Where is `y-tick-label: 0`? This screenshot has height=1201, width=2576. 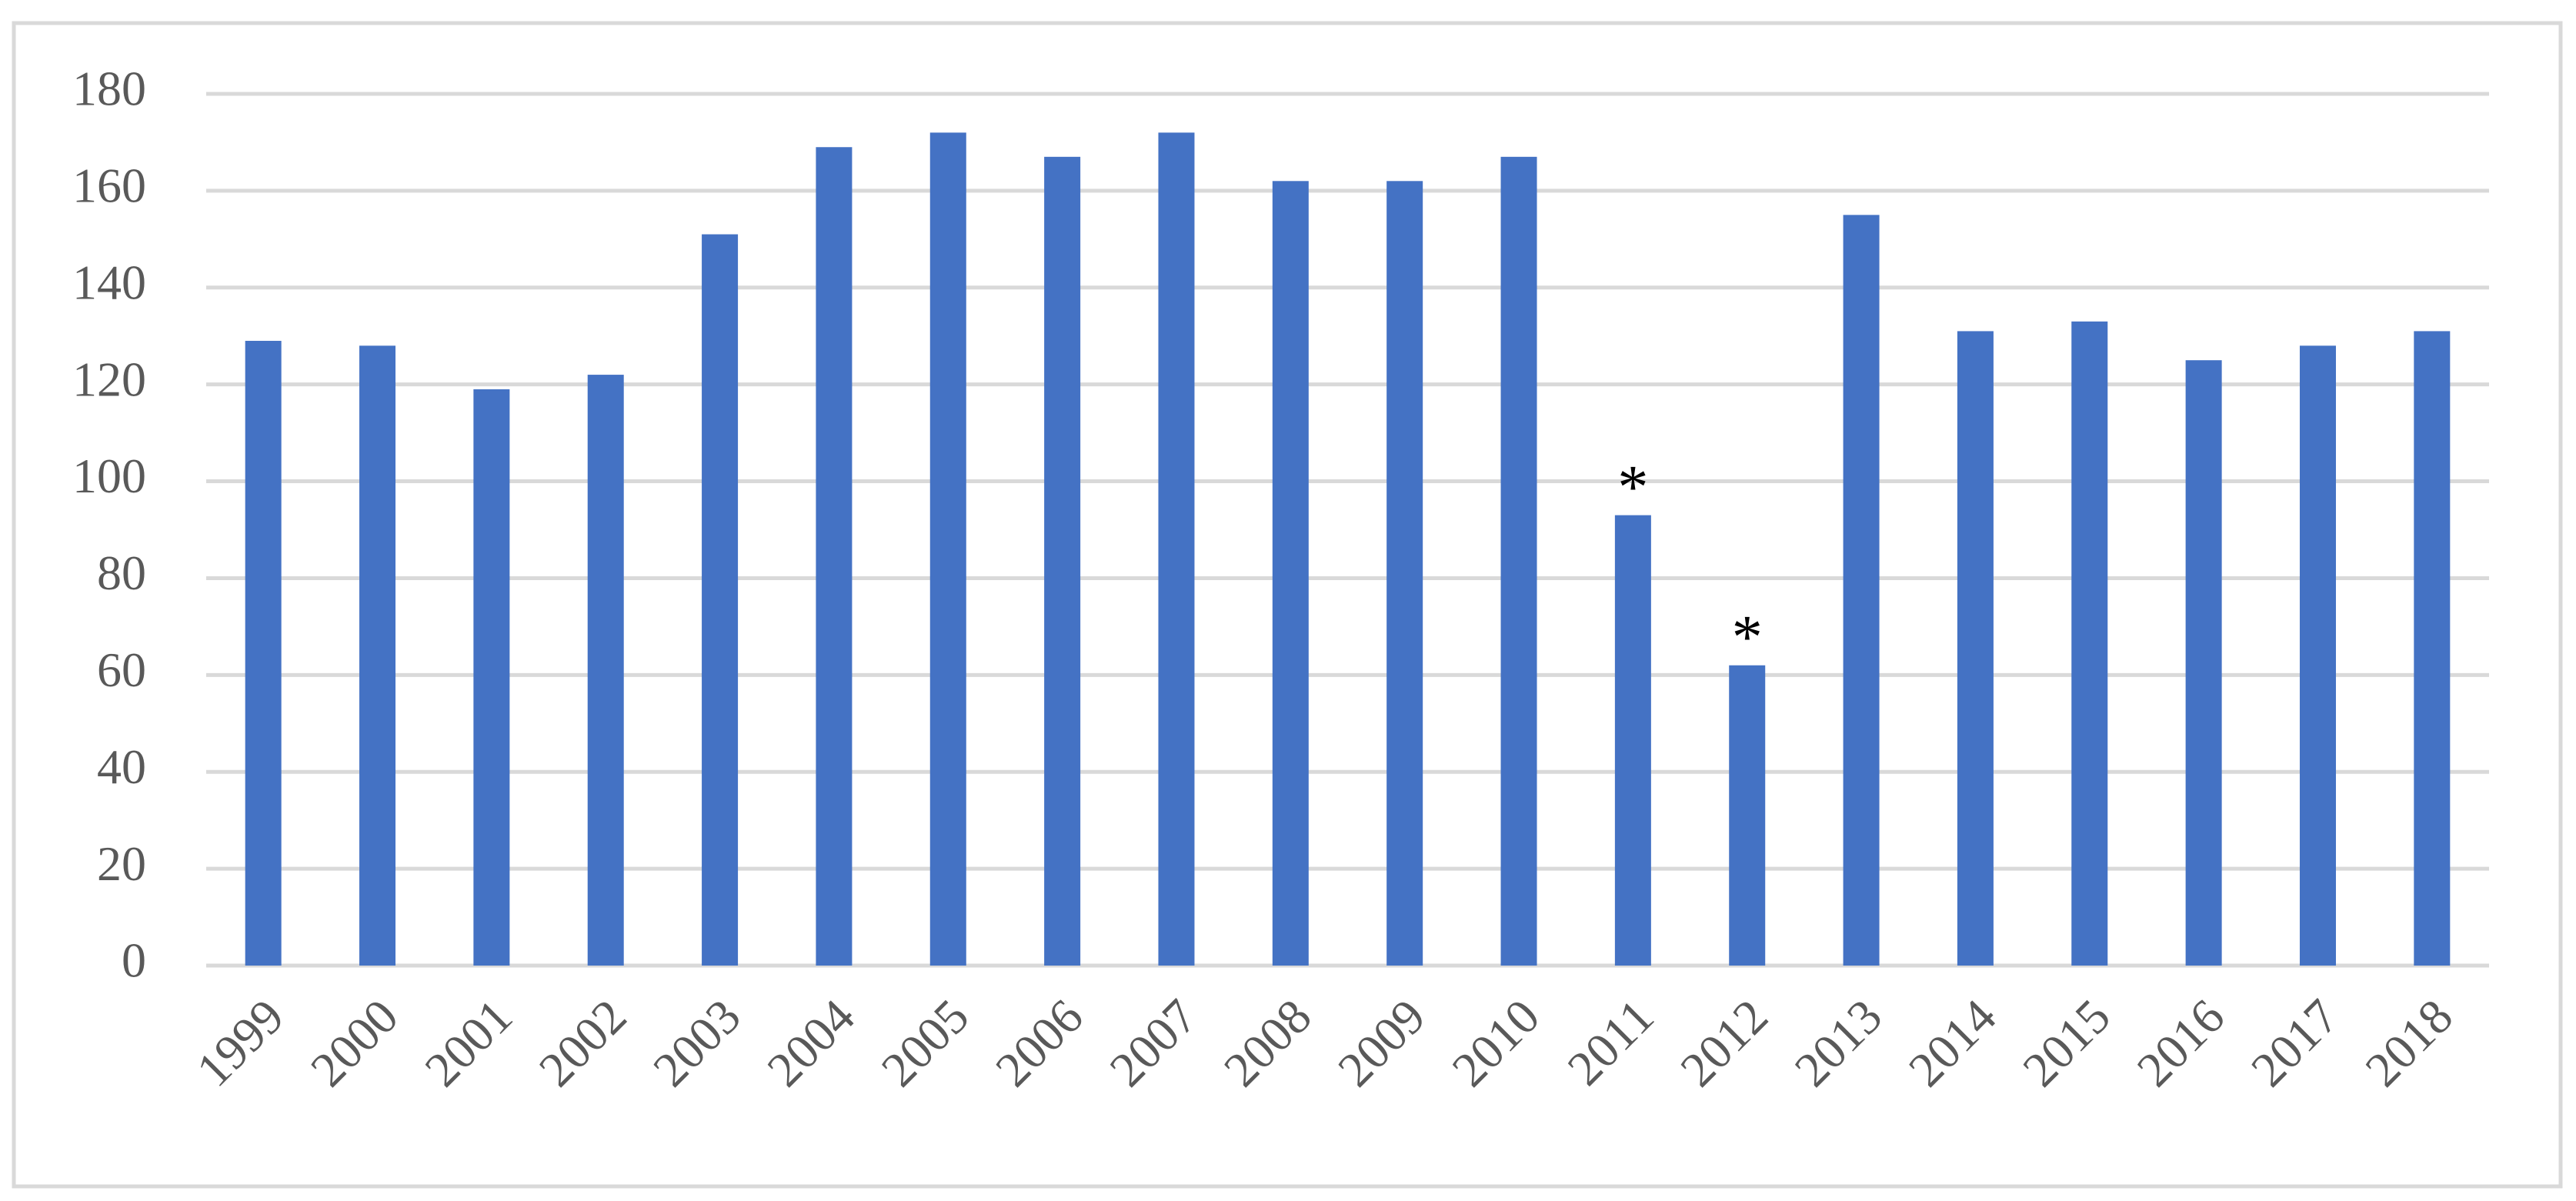 y-tick-label: 0 is located at coordinates (134, 960).